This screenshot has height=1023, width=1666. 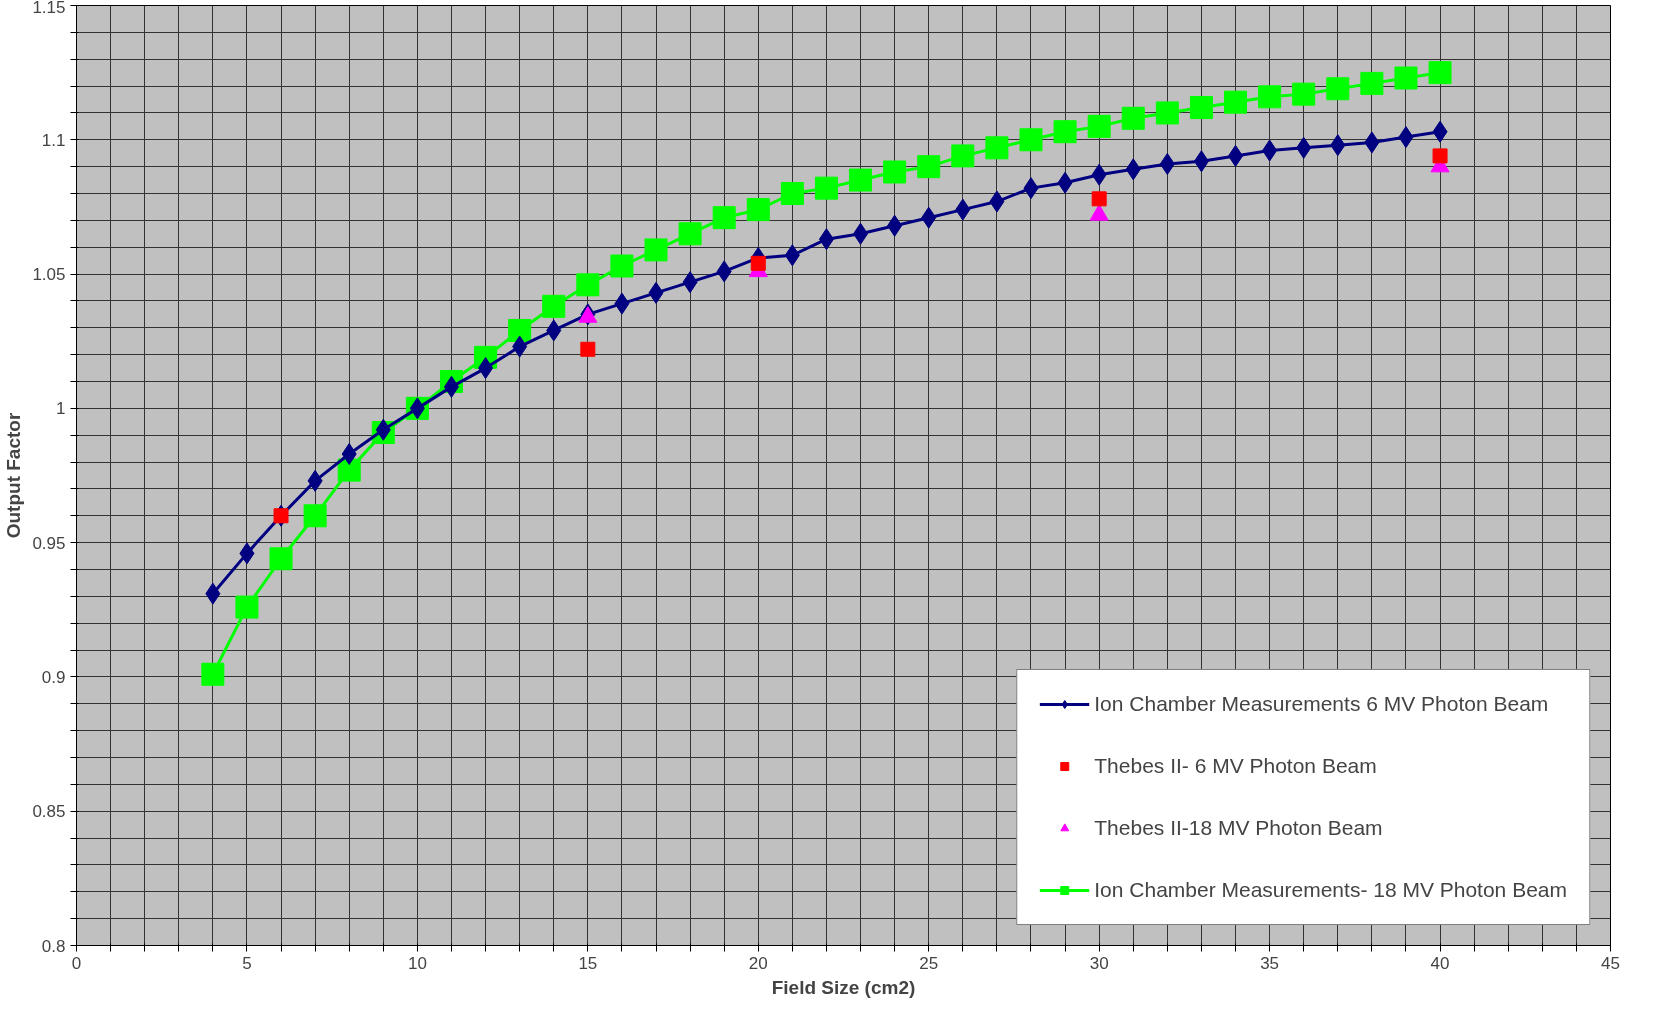 What do you see at coordinates (49, 8) in the screenshot?
I see `y-tick-label: 1.15` at bounding box center [49, 8].